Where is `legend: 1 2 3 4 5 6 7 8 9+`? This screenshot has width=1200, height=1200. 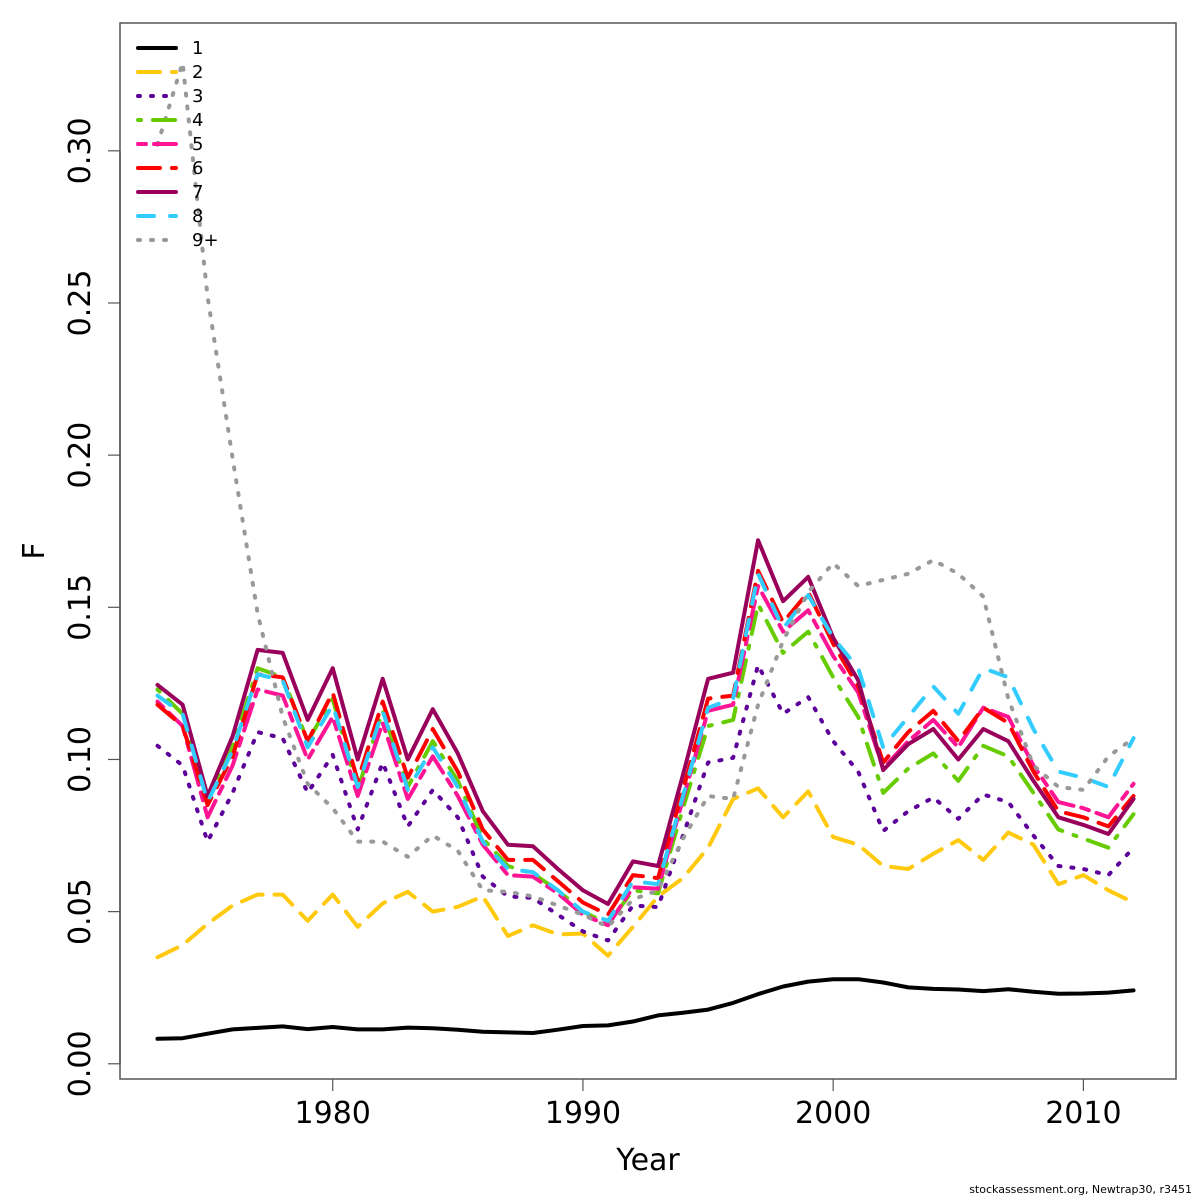 legend: 1 2 3 4 5 6 7 8 9+ is located at coordinates (177, 144).